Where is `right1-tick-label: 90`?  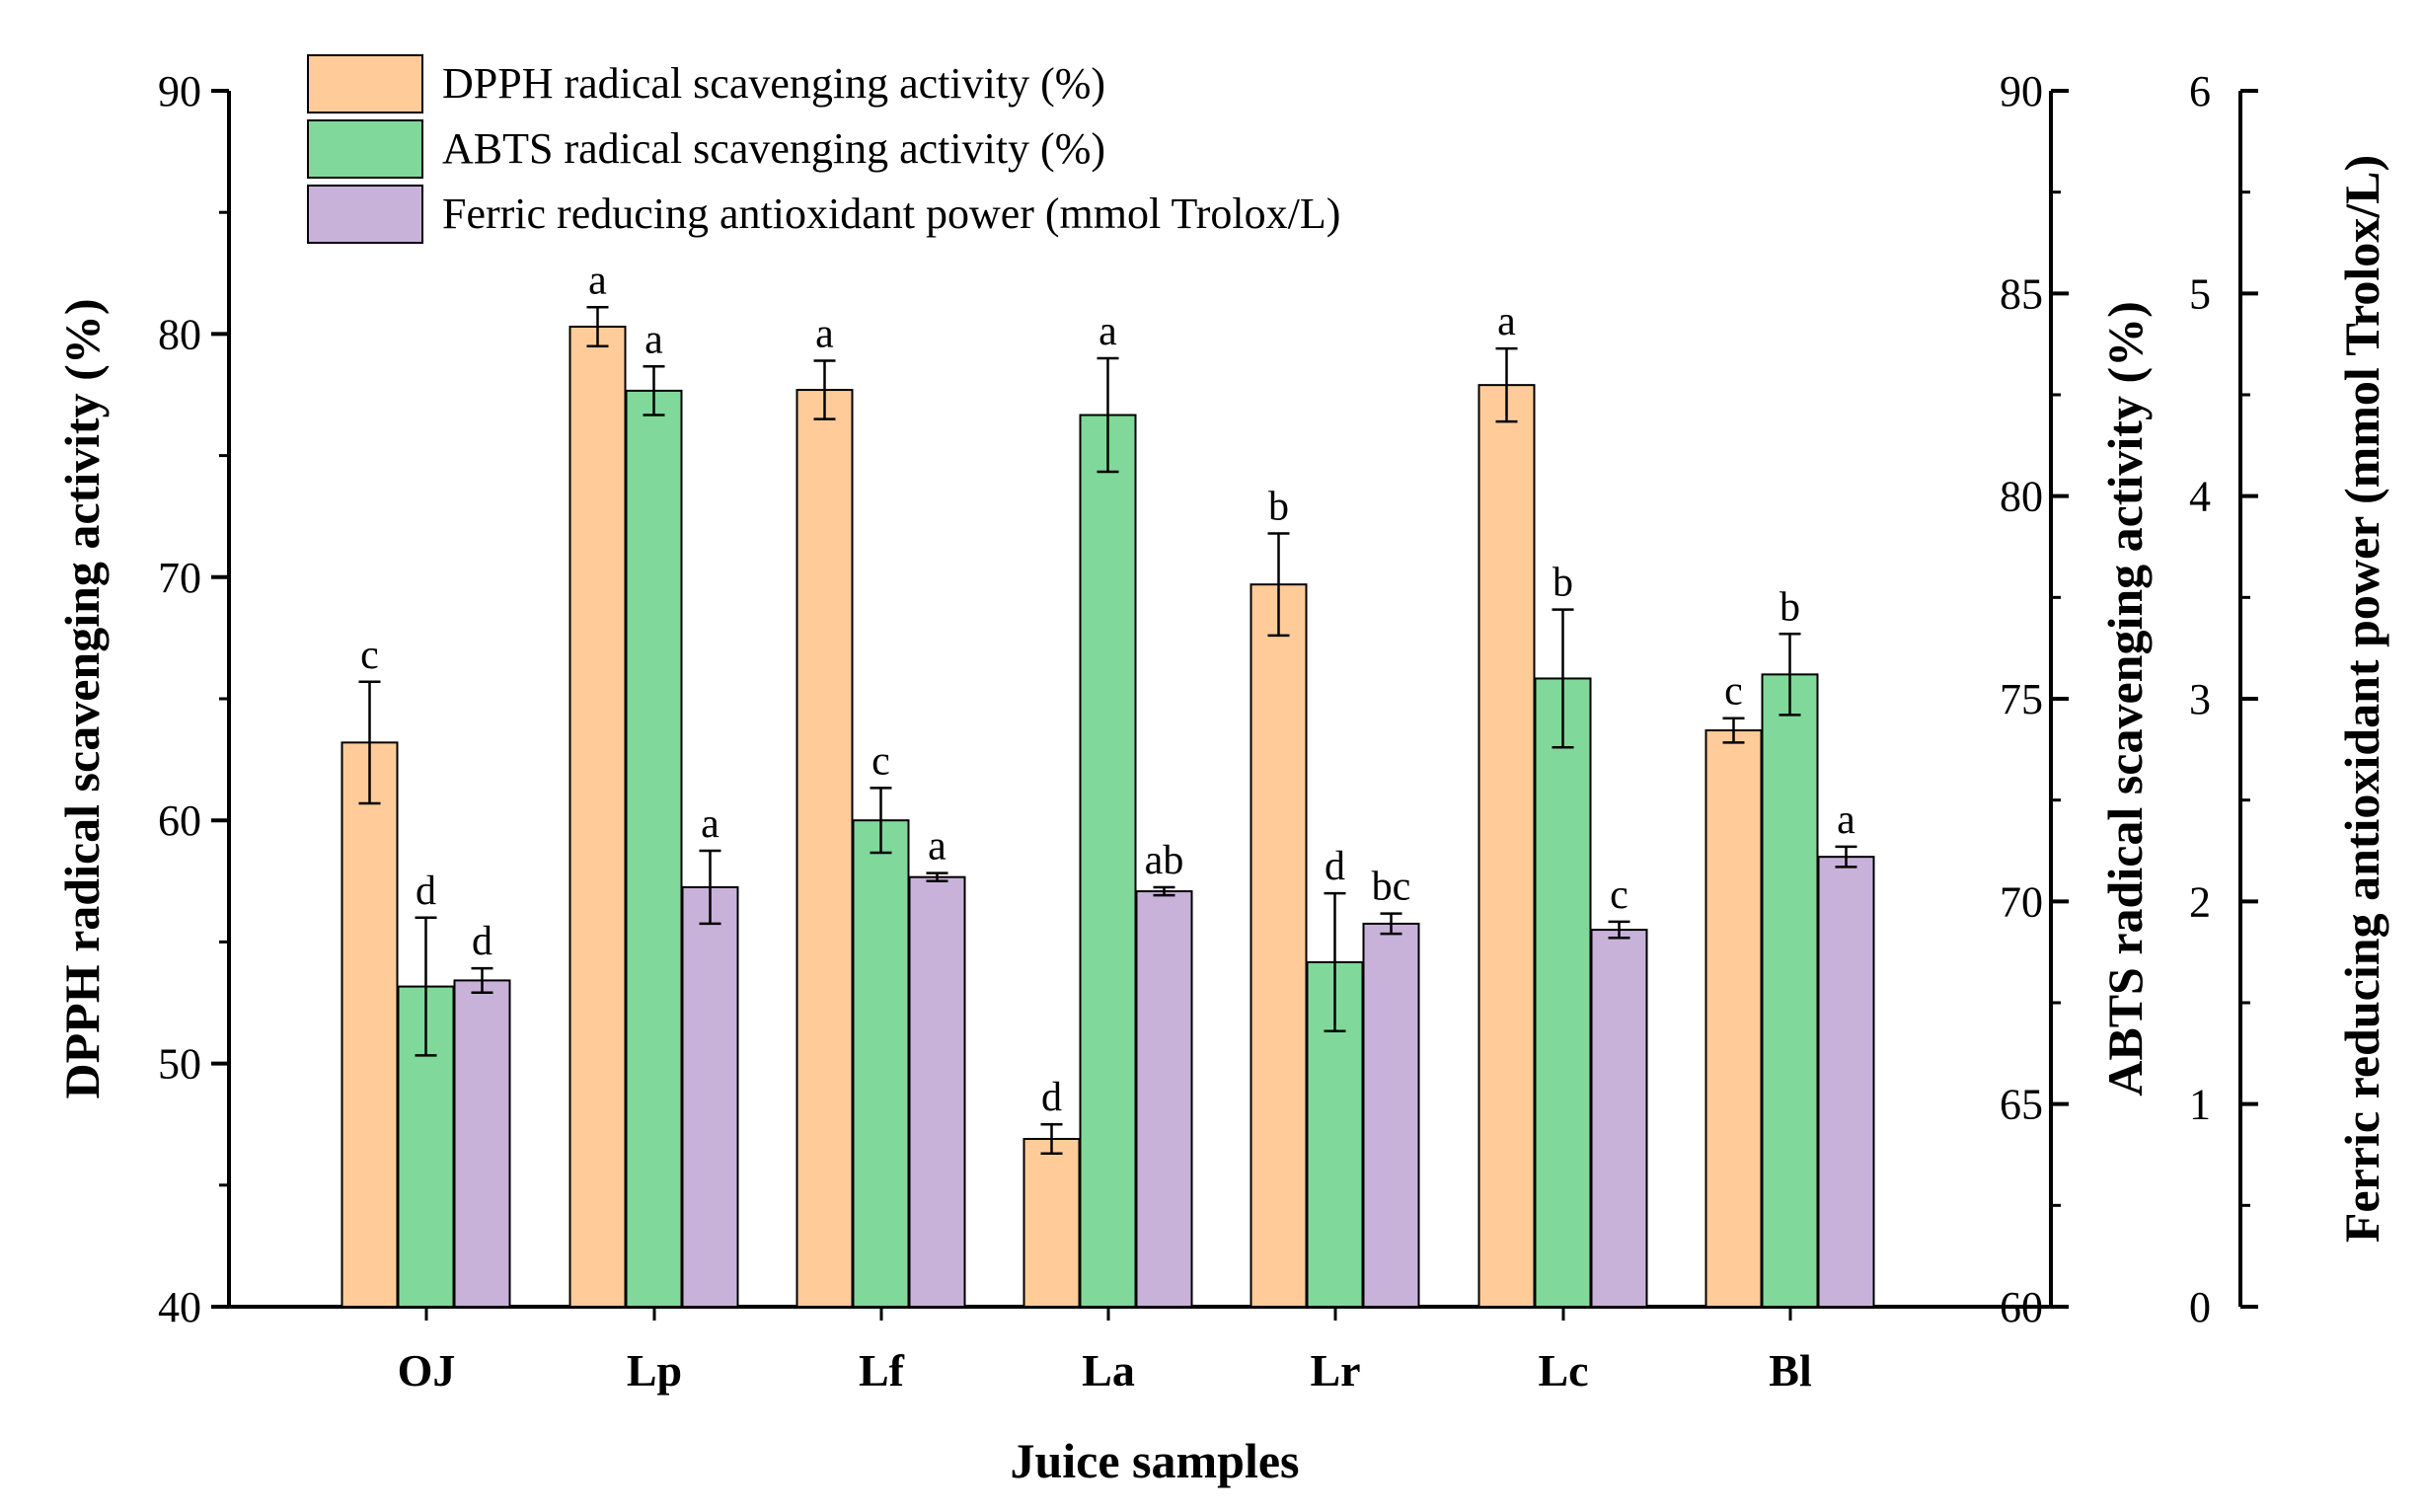
right1-tick-label: 90 is located at coordinates (2022, 91).